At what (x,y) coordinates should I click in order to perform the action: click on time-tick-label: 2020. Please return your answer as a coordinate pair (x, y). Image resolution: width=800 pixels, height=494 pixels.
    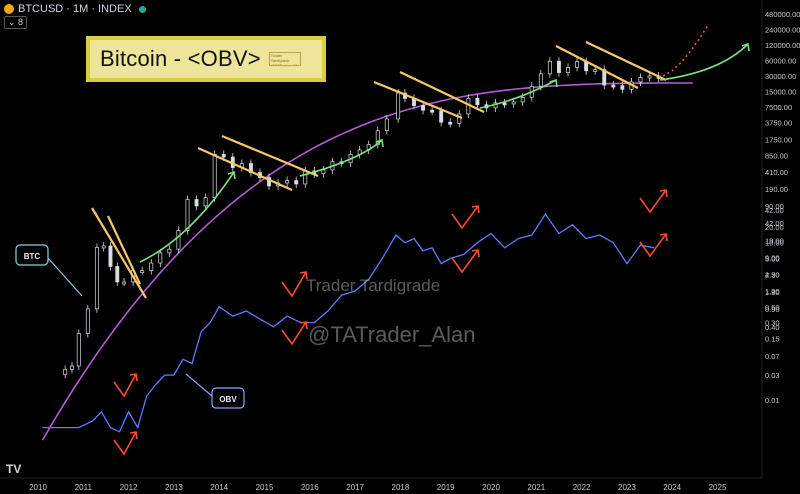
    Looking at the image, I should click on (491, 487).